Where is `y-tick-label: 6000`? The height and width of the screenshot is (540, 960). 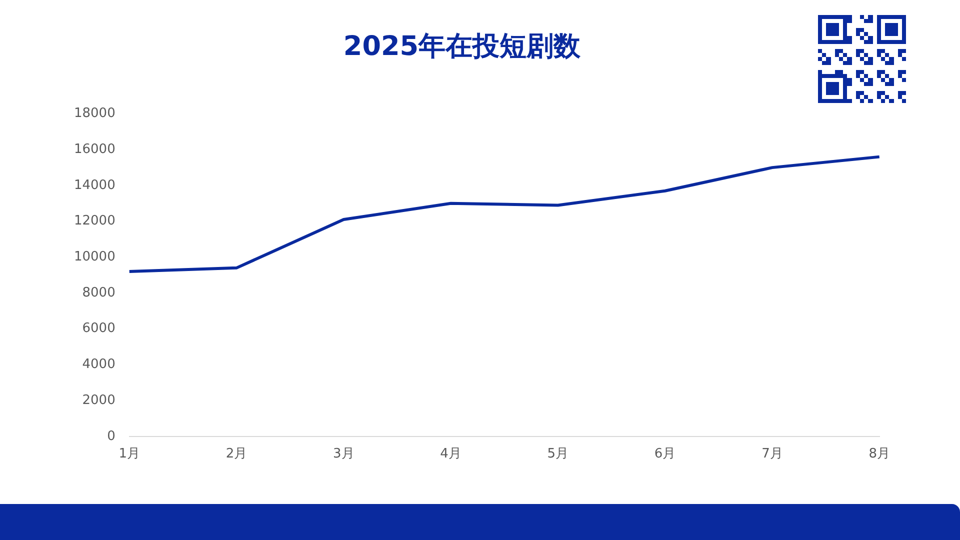
y-tick-label: 6000 is located at coordinates (99, 328).